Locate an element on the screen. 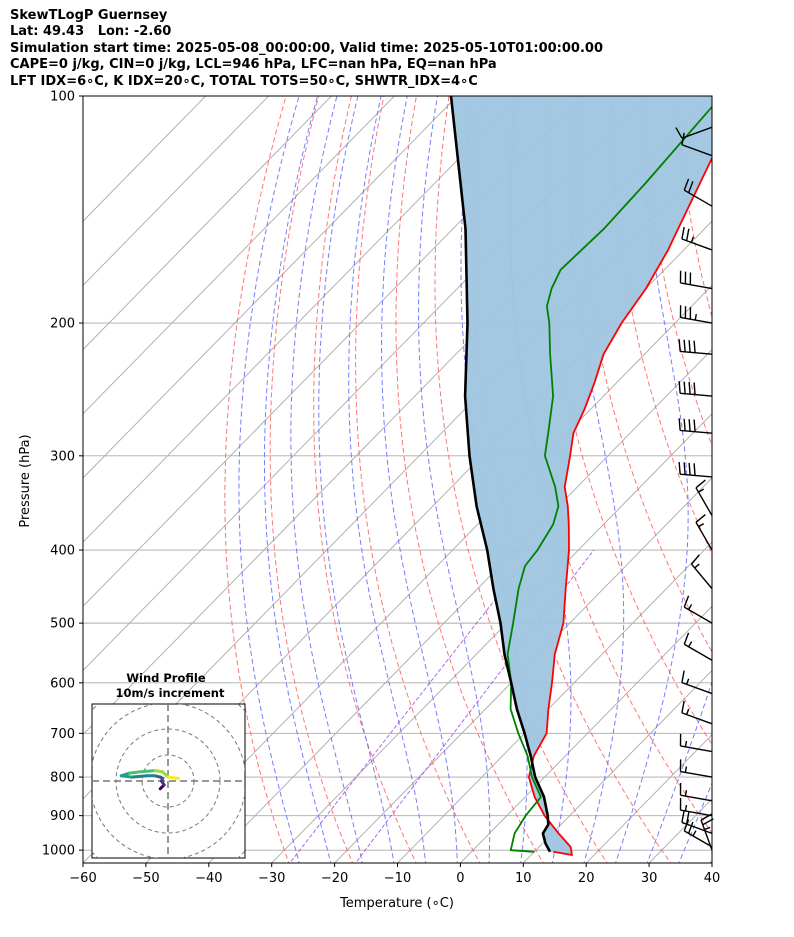 The width and height of the screenshot is (794, 937). x-tick-label: −60 is located at coordinates (82, 878).